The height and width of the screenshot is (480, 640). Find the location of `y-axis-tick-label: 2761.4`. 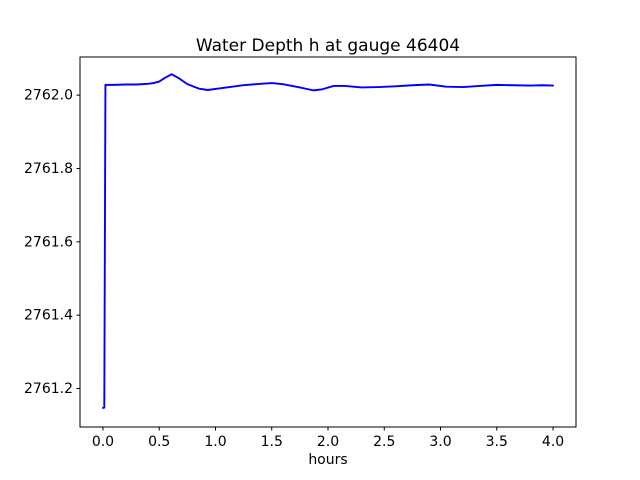

y-axis-tick-label: 2761.4 is located at coordinates (48, 316).